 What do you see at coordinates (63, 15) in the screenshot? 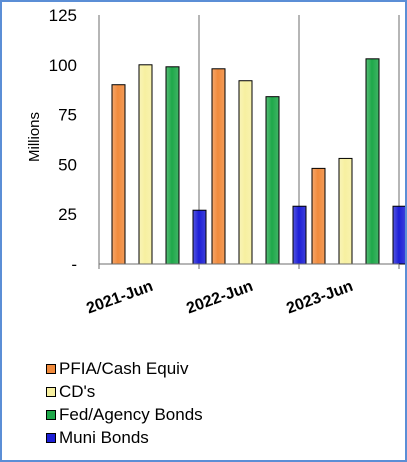
I see `y-tick-label: 125` at bounding box center [63, 15].